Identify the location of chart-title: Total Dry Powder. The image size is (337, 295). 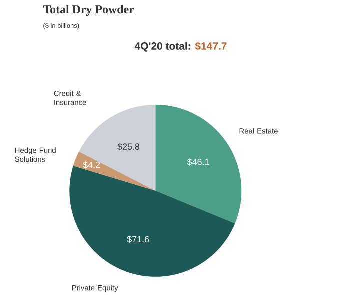
(88, 10).